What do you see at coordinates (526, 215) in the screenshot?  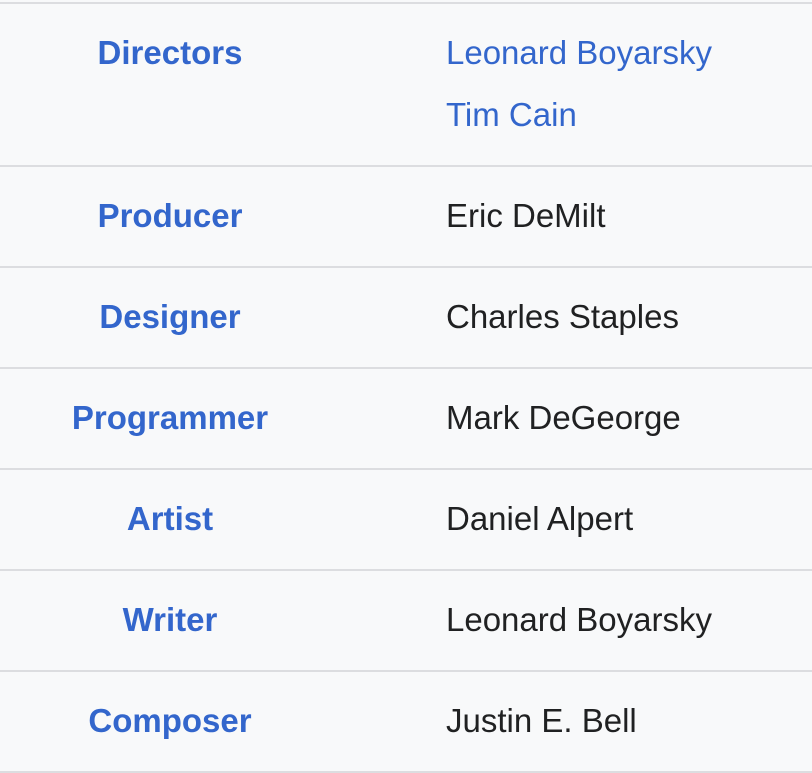 I see `person-name: Eric DeMilt` at bounding box center [526, 215].